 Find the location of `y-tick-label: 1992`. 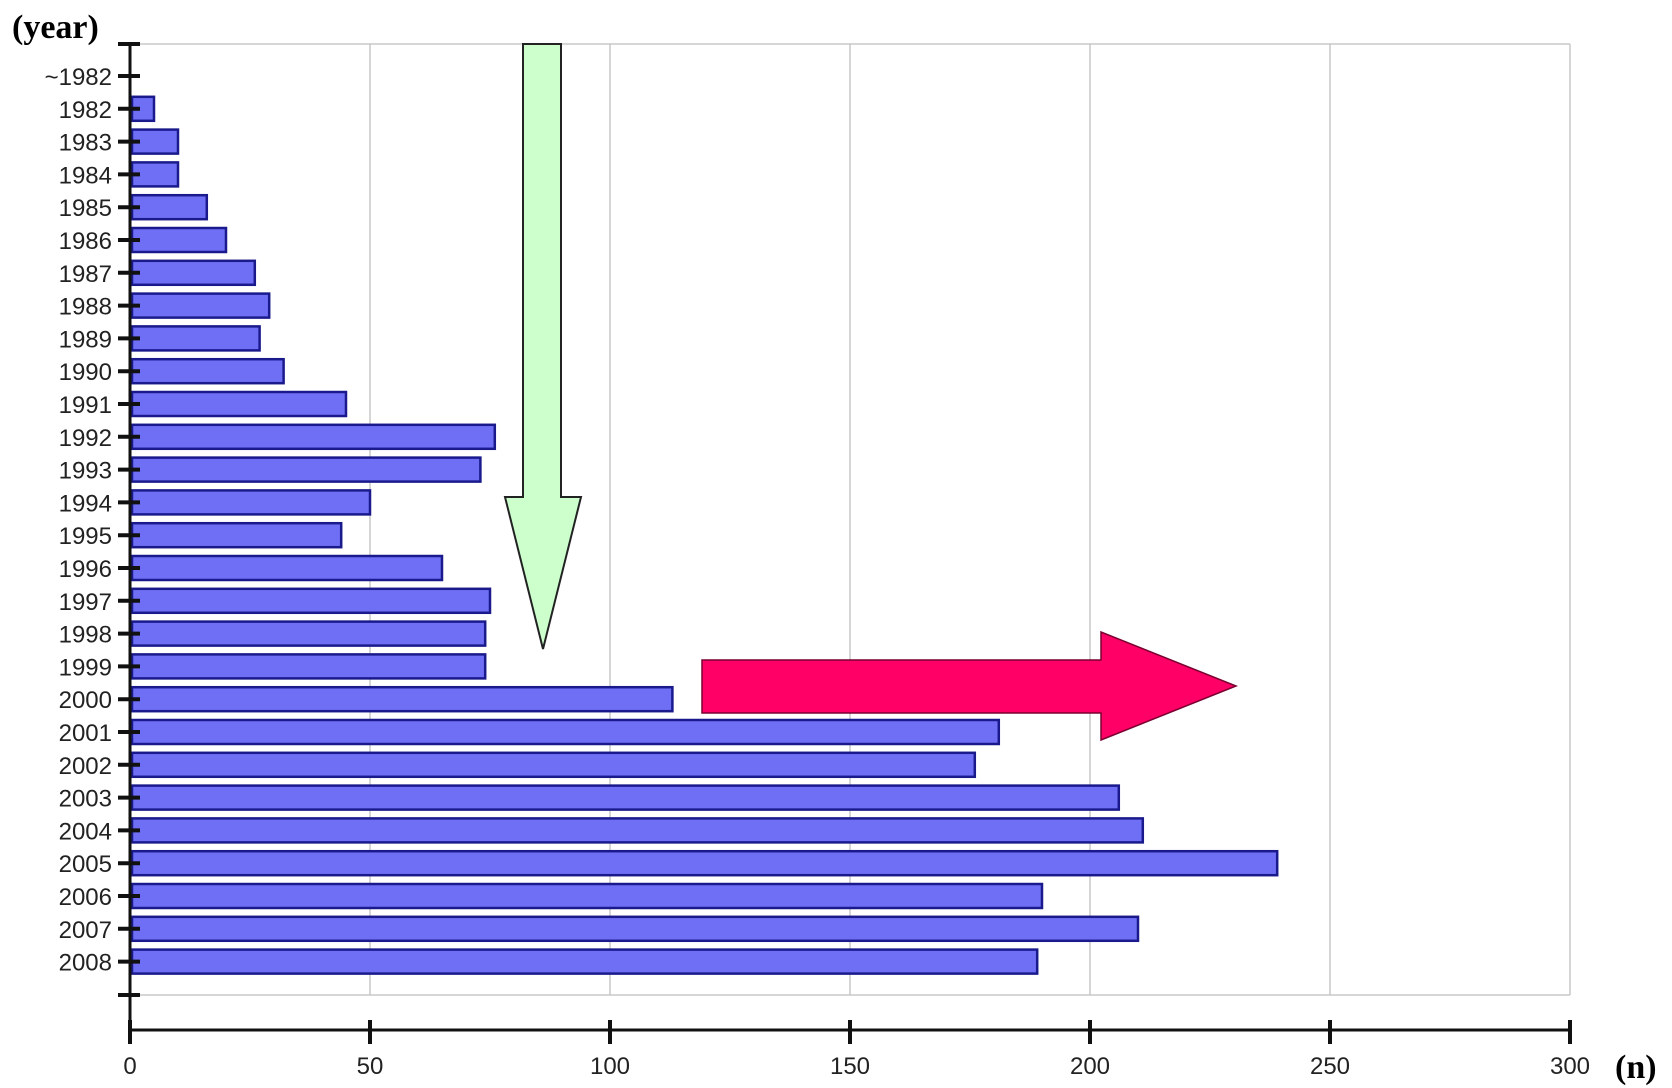

y-tick-label: 1992 is located at coordinates (85, 438).